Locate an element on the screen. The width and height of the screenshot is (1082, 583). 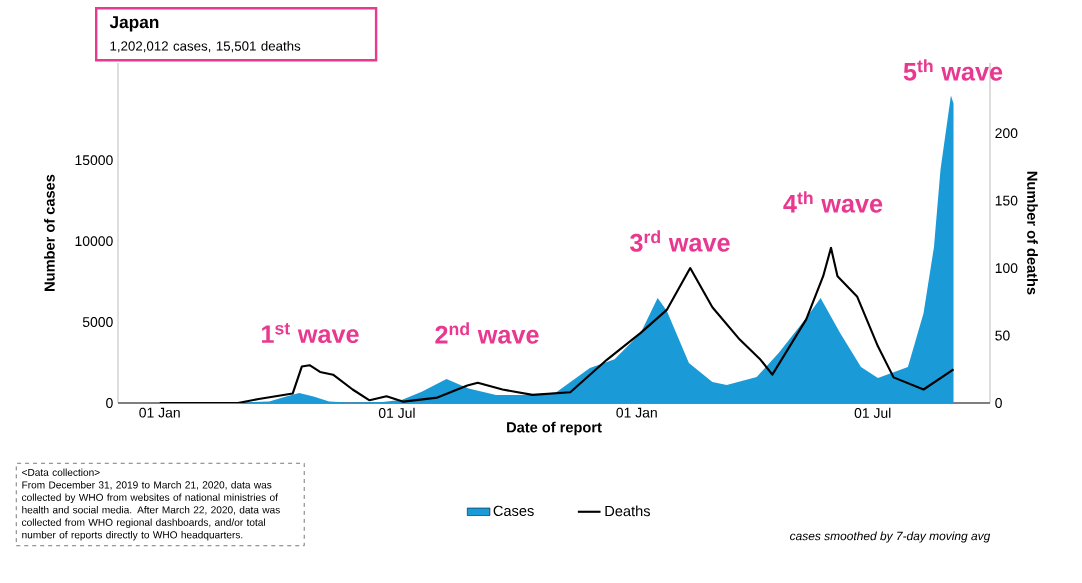
text: <Data collection> is located at coordinates (61, 472).